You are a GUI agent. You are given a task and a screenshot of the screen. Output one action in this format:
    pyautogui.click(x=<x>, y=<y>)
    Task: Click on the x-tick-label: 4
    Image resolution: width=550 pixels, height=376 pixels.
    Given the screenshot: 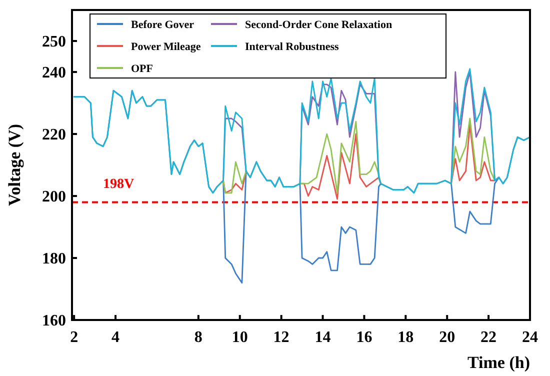 What is the action you would take?
    pyautogui.click(x=116, y=337)
    